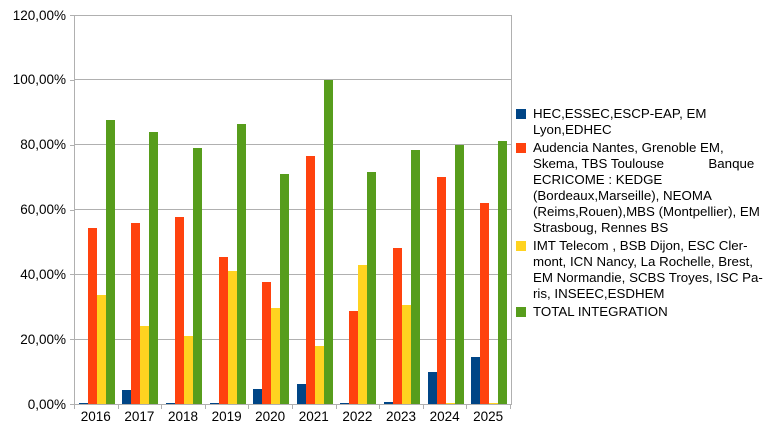 Image resolution: width=773 pixels, height=437 pixels. What do you see at coordinates (46, 404) in the screenshot?
I see `y-tick-label: 0,00%` at bounding box center [46, 404].